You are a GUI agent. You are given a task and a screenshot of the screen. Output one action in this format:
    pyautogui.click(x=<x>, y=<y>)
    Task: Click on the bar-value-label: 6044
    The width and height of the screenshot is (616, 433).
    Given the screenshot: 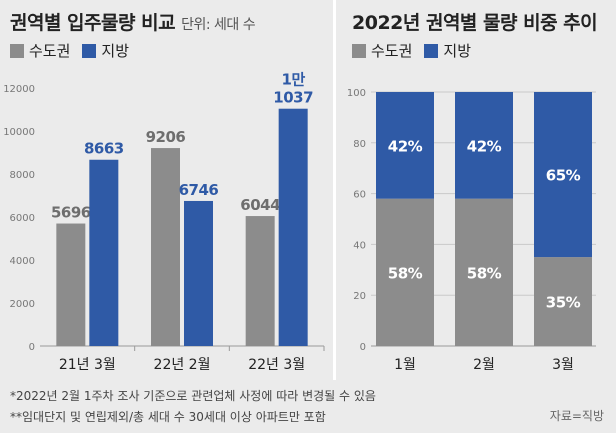 What is the action you would take?
    pyautogui.click(x=260, y=205)
    